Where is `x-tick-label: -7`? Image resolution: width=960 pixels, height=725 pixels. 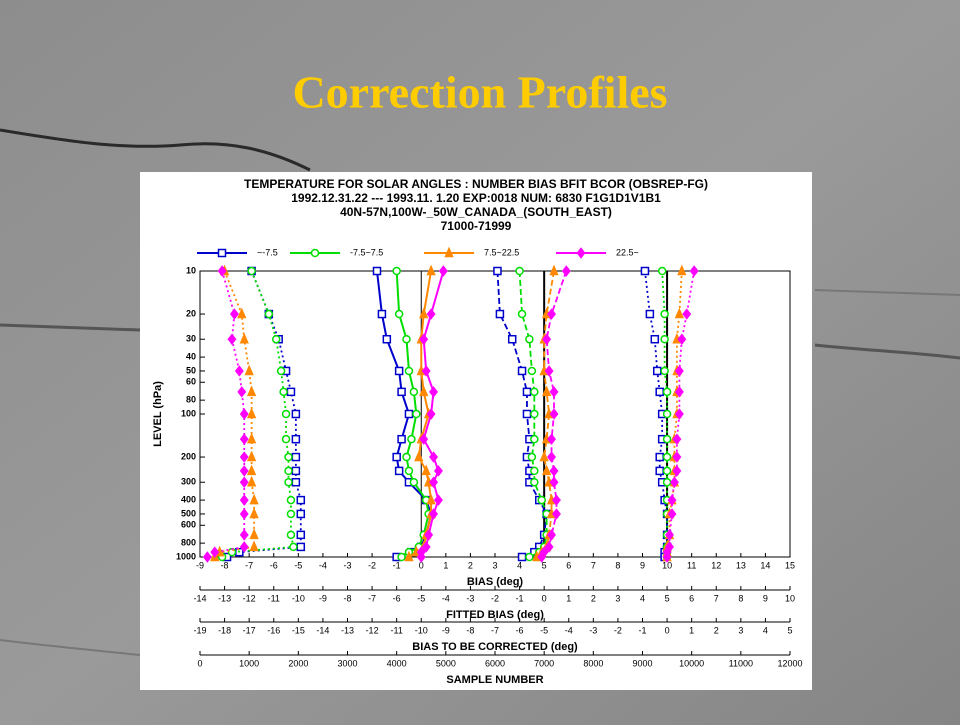
x-tick-label: -7 is located at coordinates (249, 565).